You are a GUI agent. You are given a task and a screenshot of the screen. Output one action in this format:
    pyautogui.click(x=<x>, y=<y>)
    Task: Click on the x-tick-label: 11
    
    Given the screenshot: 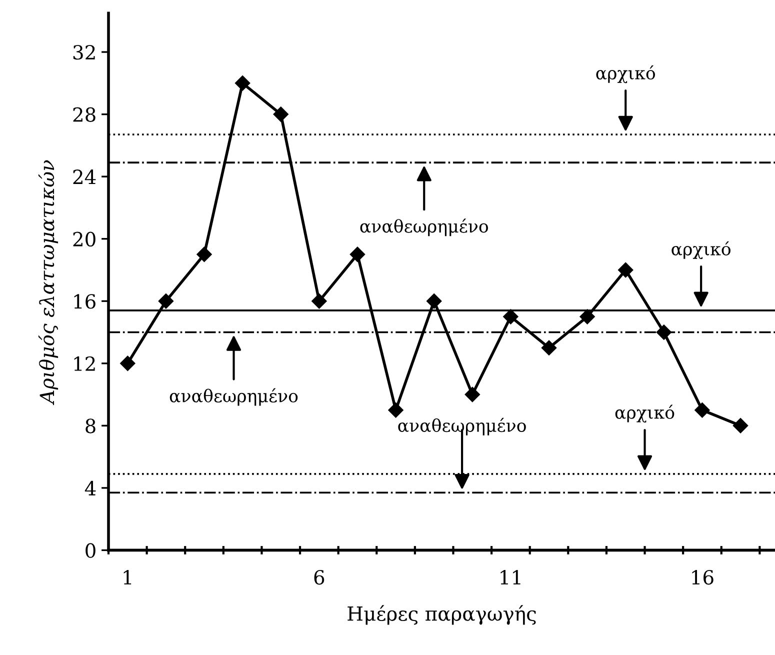 What is the action you would take?
    pyautogui.click(x=510, y=577)
    